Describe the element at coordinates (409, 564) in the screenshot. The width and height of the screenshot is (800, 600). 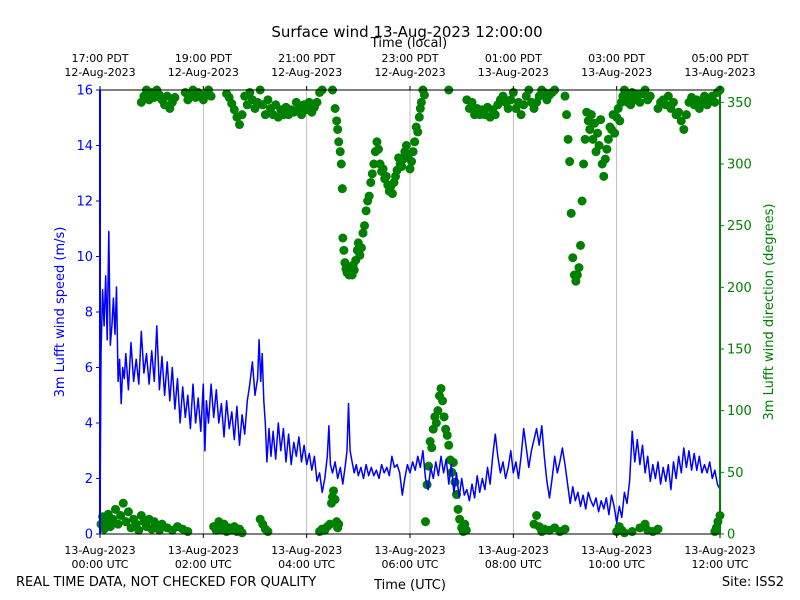
I see `x-tick-time-label: 06:00 UTC` at that location.